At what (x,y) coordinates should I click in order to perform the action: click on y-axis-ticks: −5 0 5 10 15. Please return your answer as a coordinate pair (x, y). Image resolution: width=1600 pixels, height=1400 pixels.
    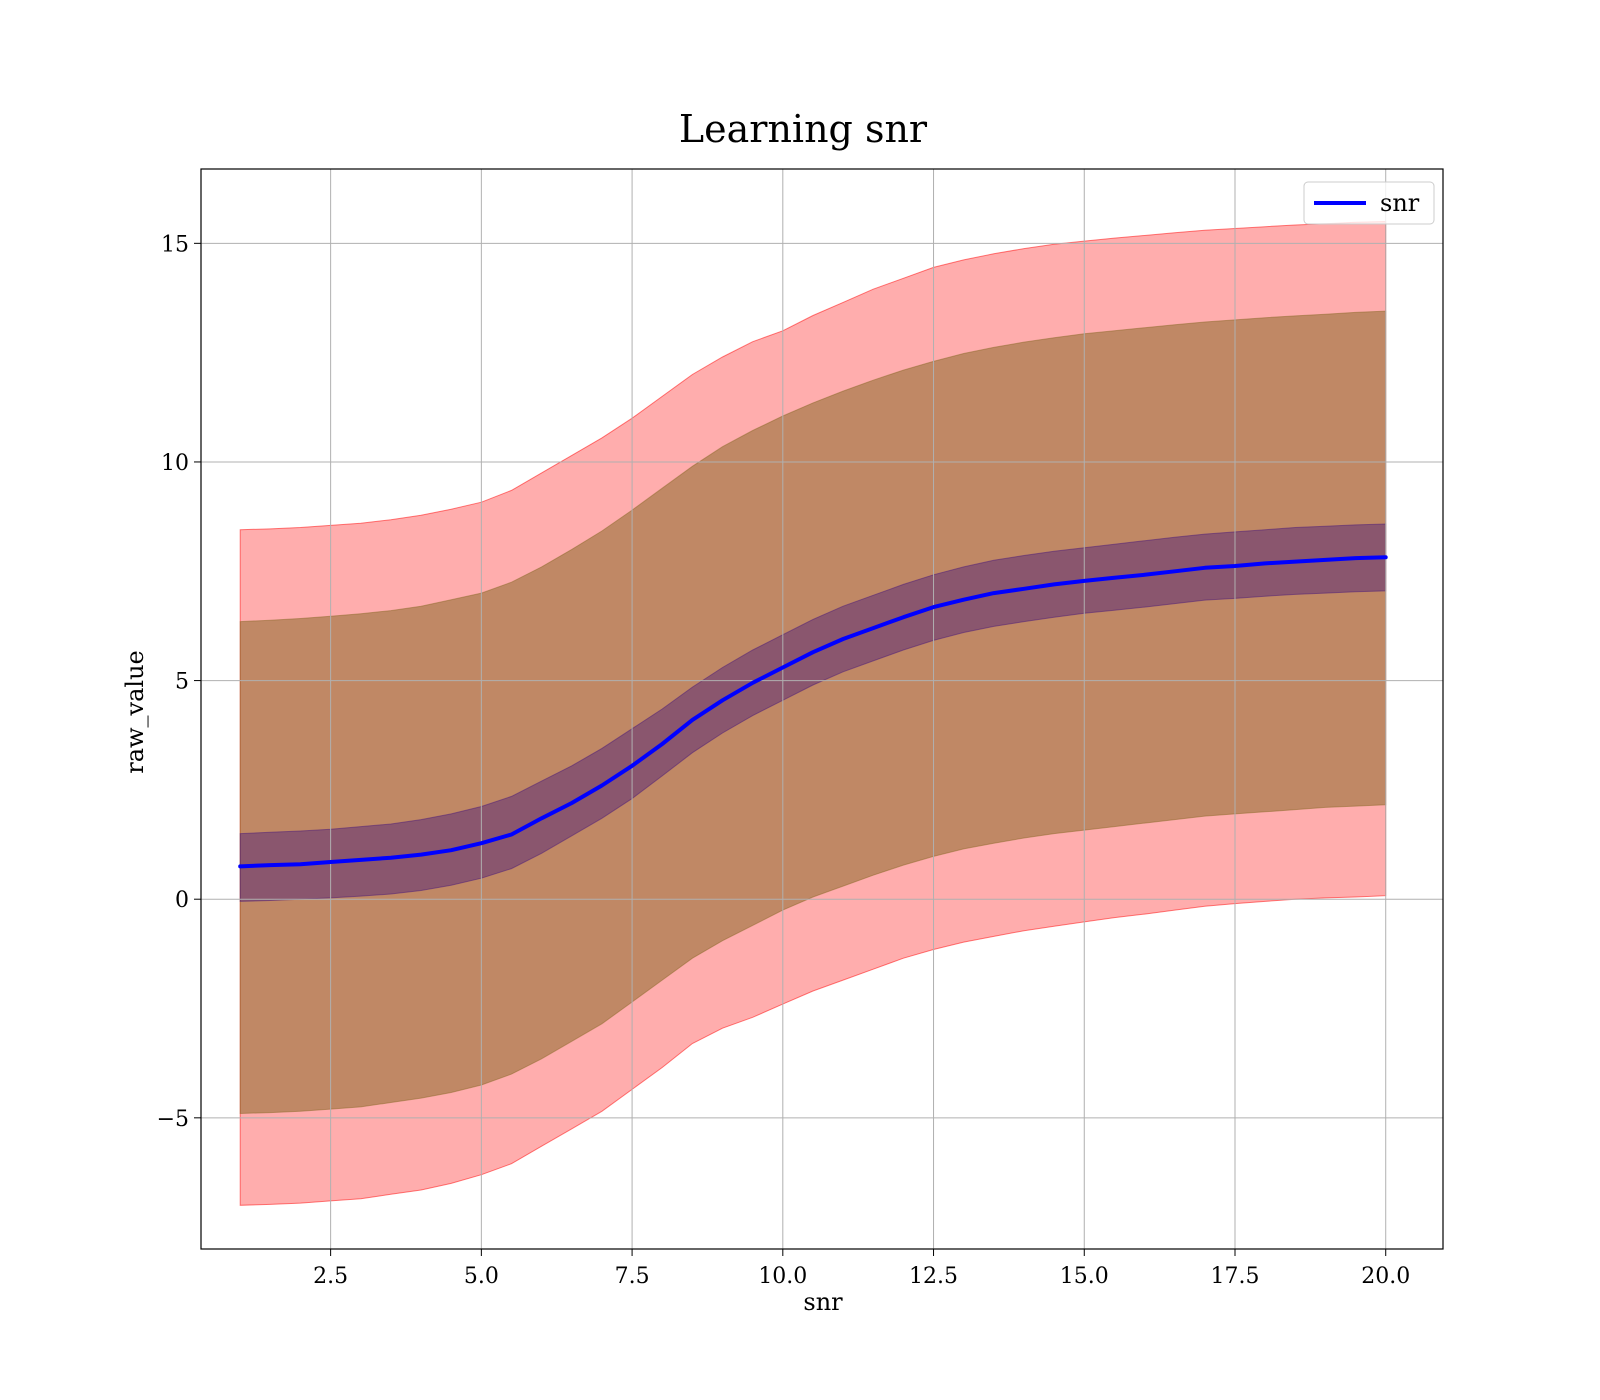
    Looking at the image, I should click on (179, 682).